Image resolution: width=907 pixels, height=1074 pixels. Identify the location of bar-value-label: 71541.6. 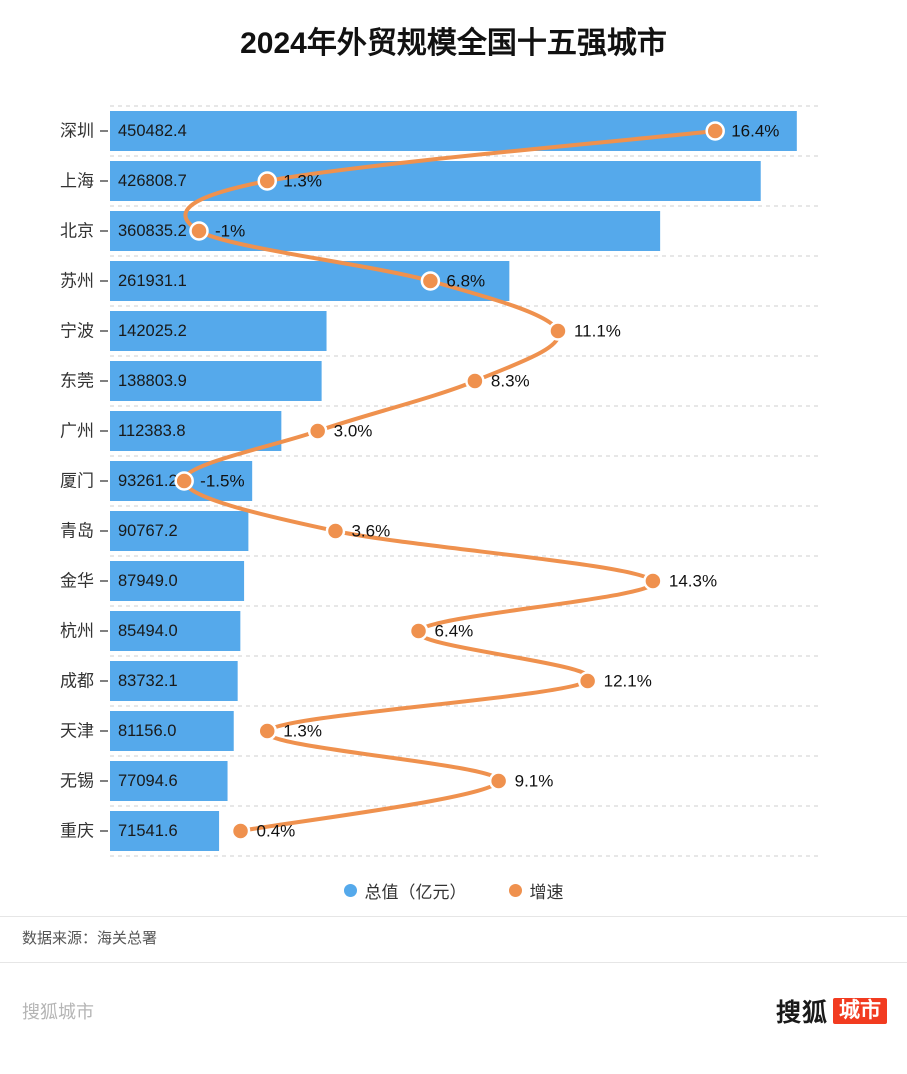
(148, 831).